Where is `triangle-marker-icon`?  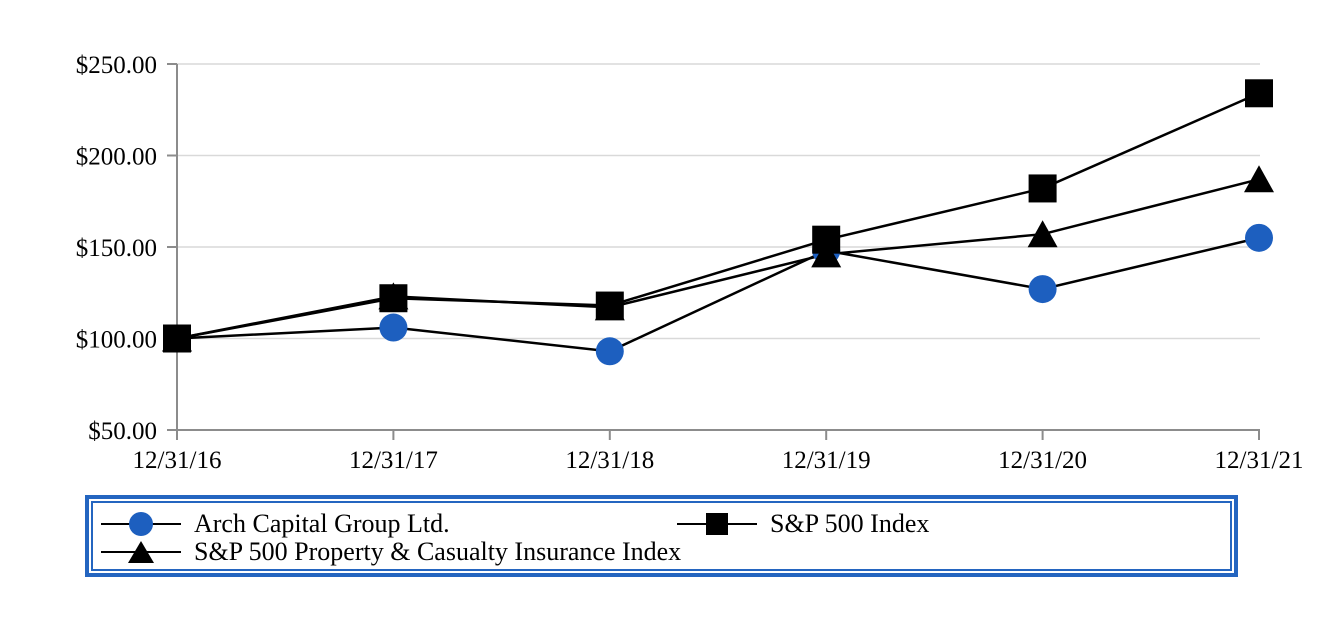 triangle-marker-icon is located at coordinates (141, 552).